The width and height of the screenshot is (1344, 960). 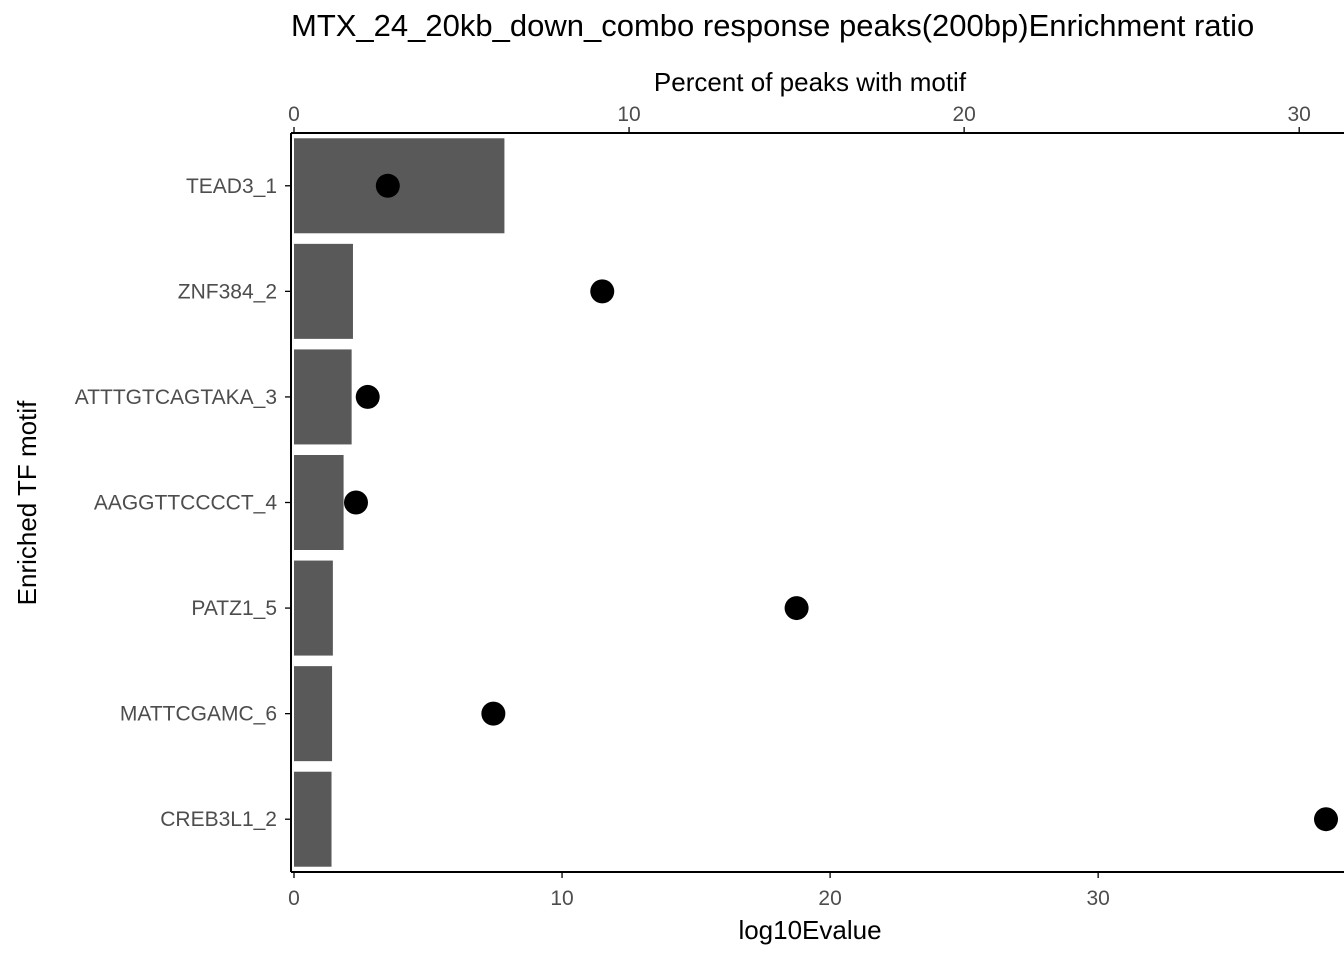 I want to click on y-tick-label: MATTCGAMC_6, so click(x=198, y=714).